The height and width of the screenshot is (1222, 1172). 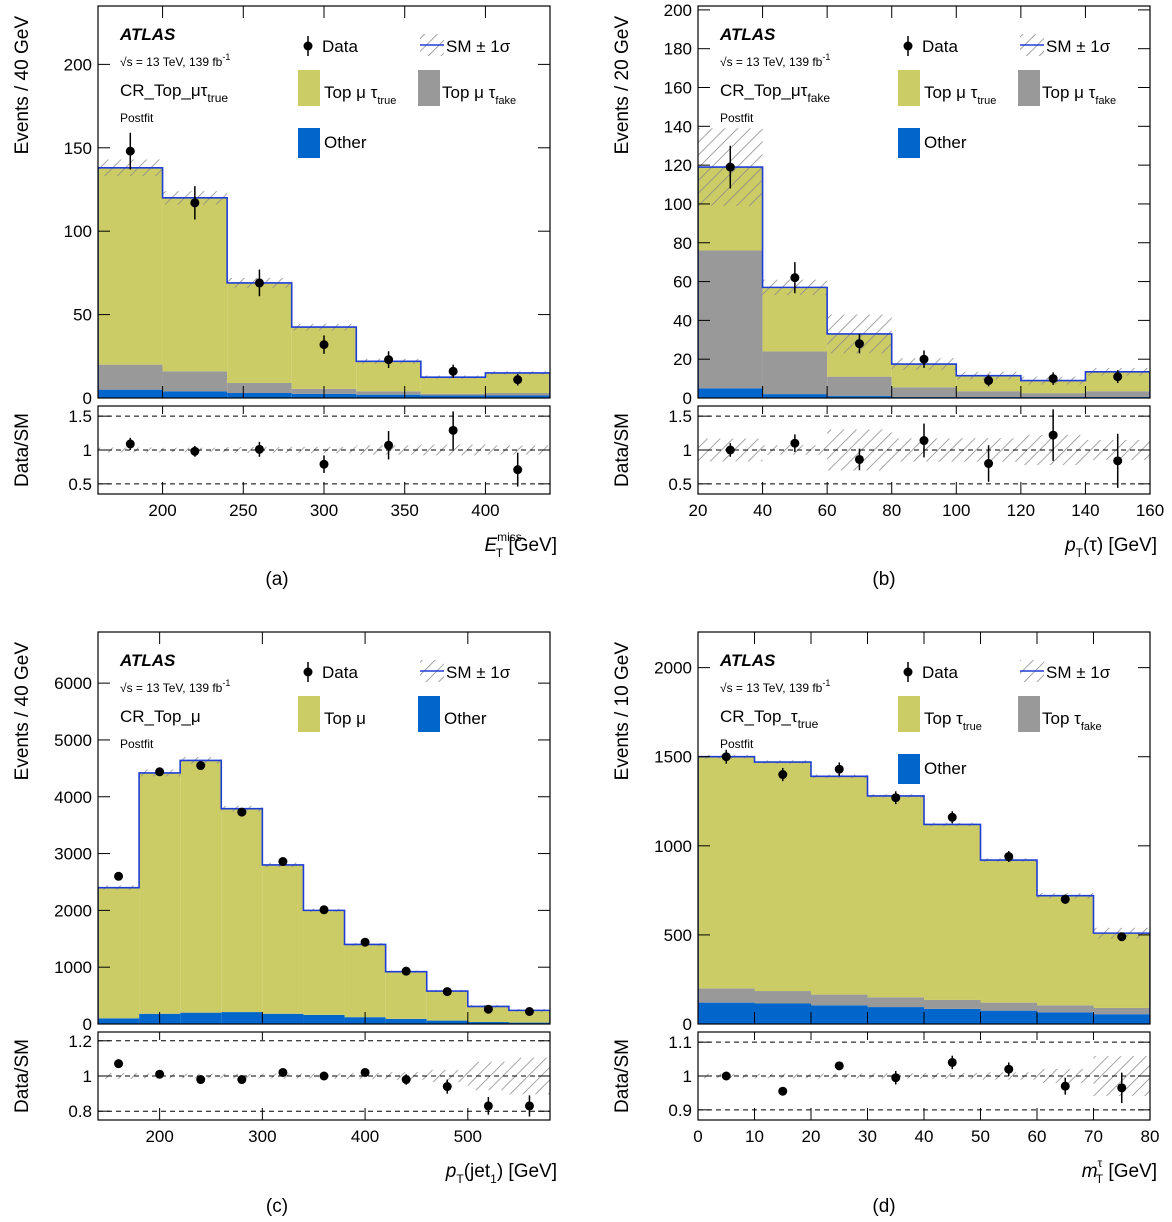 I want to click on x-tick-label: 50, so click(x=980, y=1136).